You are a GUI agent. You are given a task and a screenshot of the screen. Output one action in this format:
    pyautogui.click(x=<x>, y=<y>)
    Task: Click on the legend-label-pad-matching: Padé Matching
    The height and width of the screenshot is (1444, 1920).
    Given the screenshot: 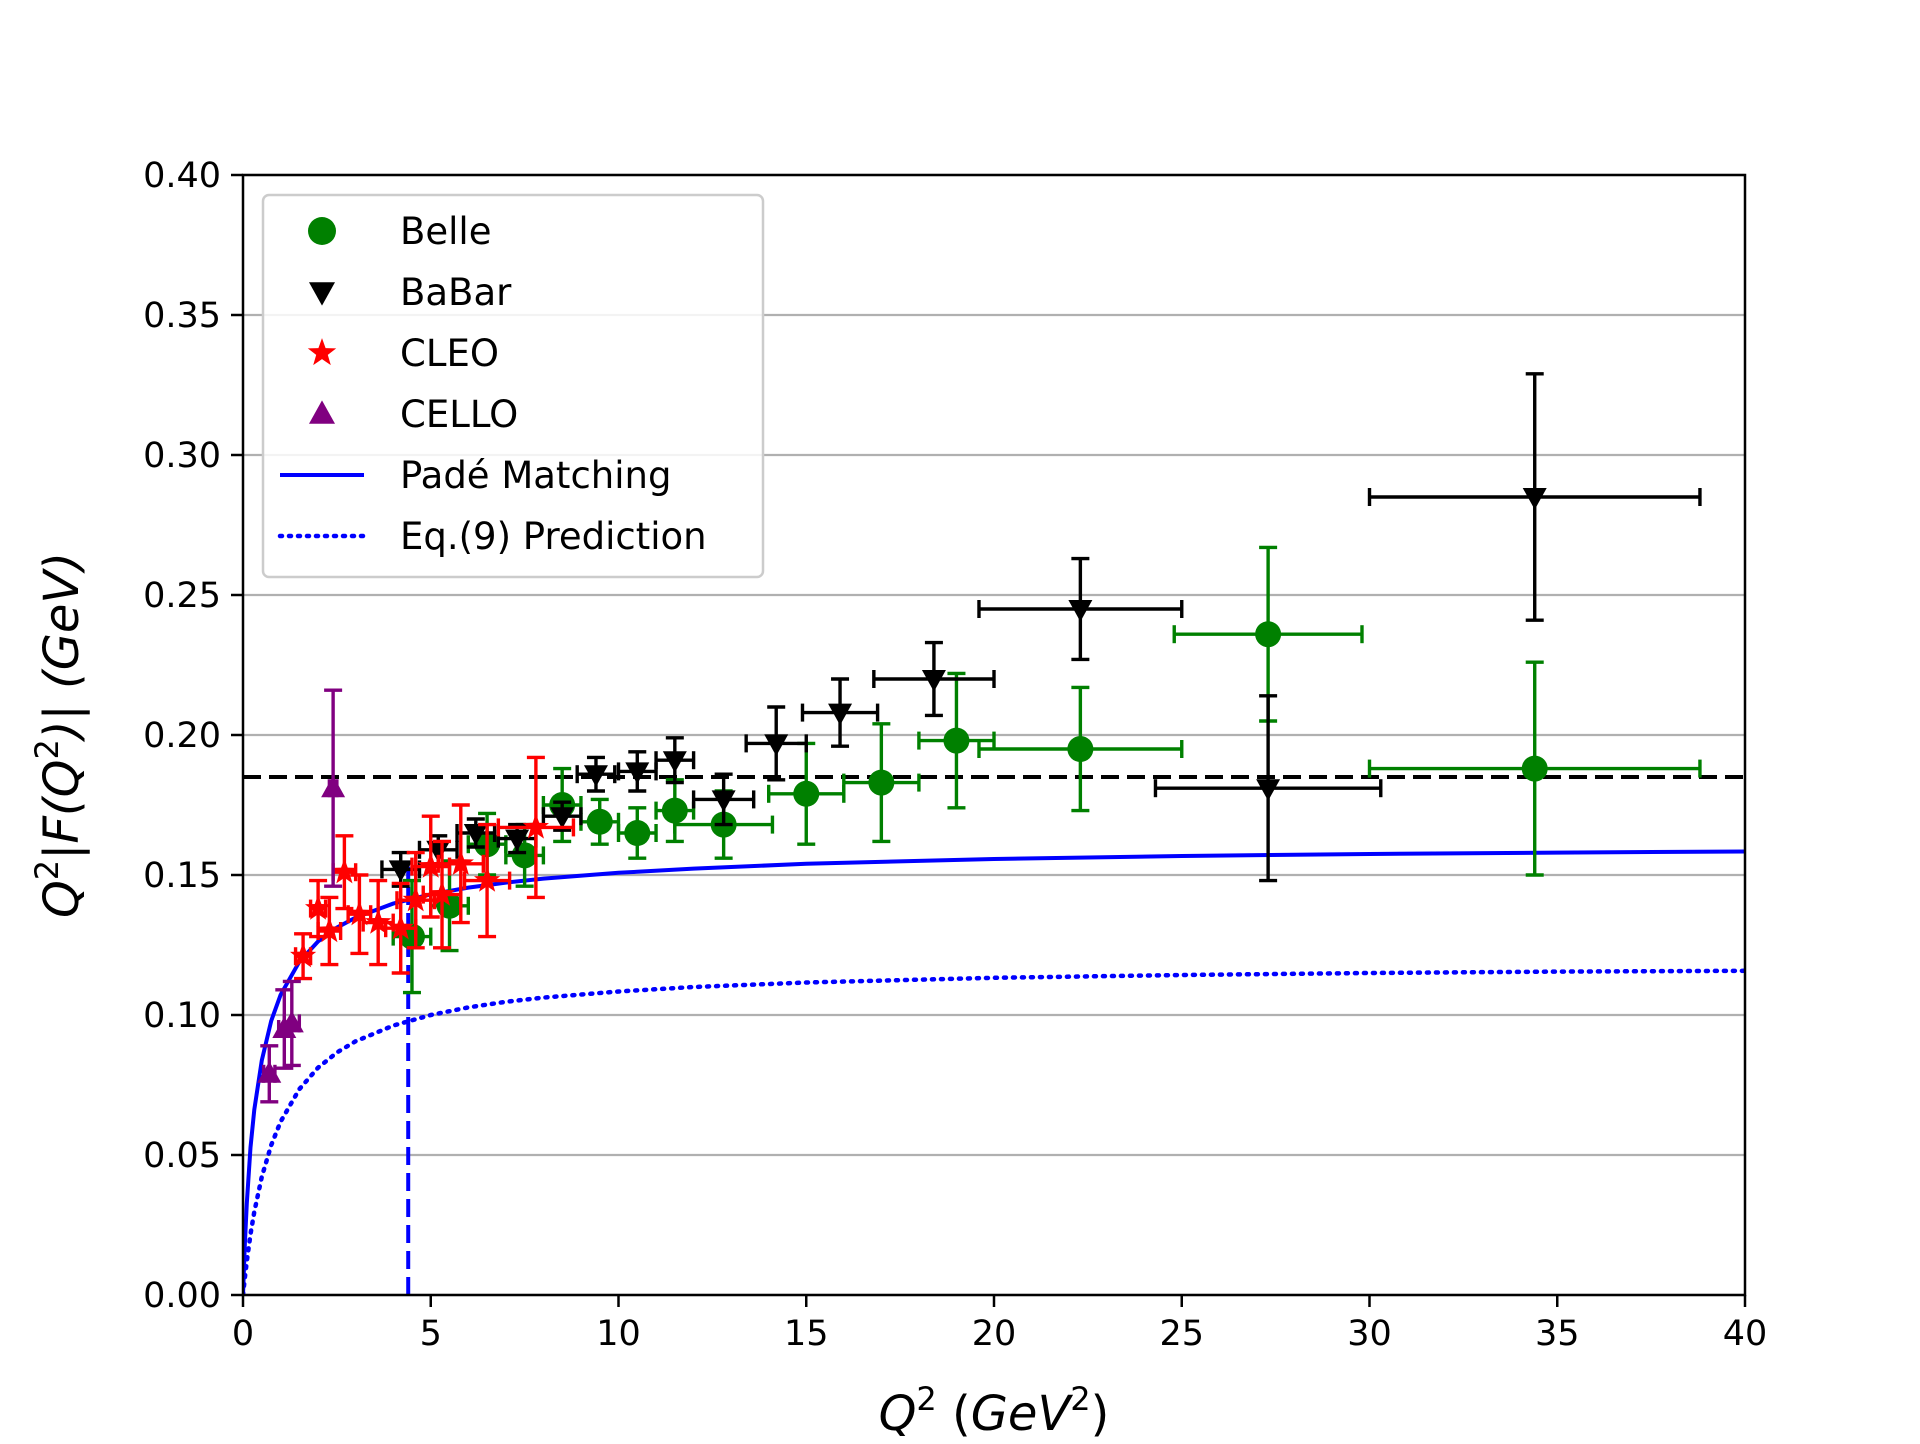 What is the action you would take?
    pyautogui.click(x=535, y=475)
    